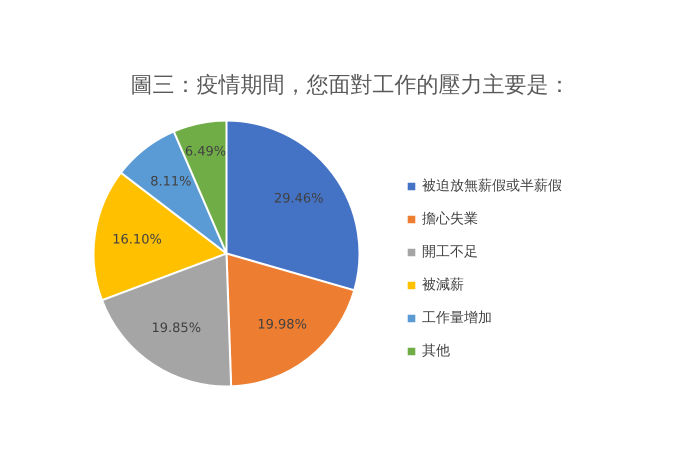 The image size is (697, 460). I want to click on chart-title: 圖三：疫情期間，您面對工作的壓力主要是：, so click(350, 85).